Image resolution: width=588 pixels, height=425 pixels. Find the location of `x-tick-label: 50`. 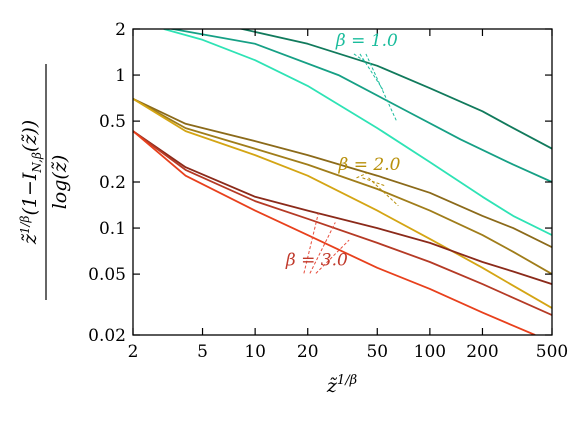

x-tick-label: 50 is located at coordinates (377, 352).